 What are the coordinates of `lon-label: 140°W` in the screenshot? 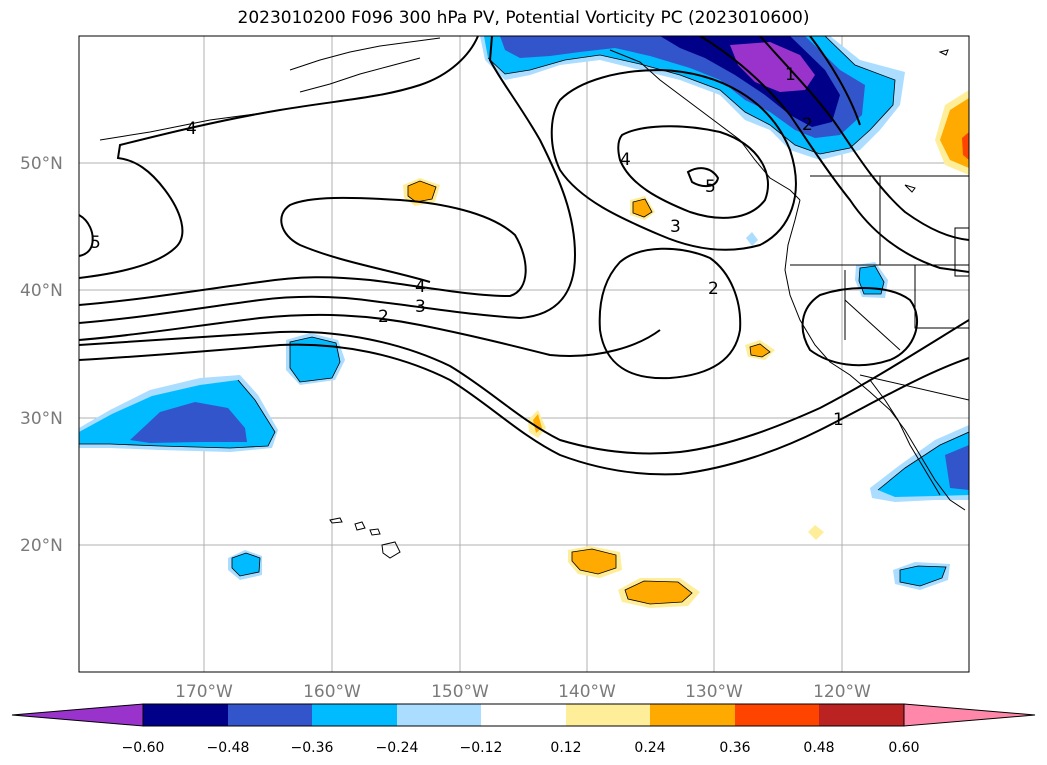 It's located at (587, 692).